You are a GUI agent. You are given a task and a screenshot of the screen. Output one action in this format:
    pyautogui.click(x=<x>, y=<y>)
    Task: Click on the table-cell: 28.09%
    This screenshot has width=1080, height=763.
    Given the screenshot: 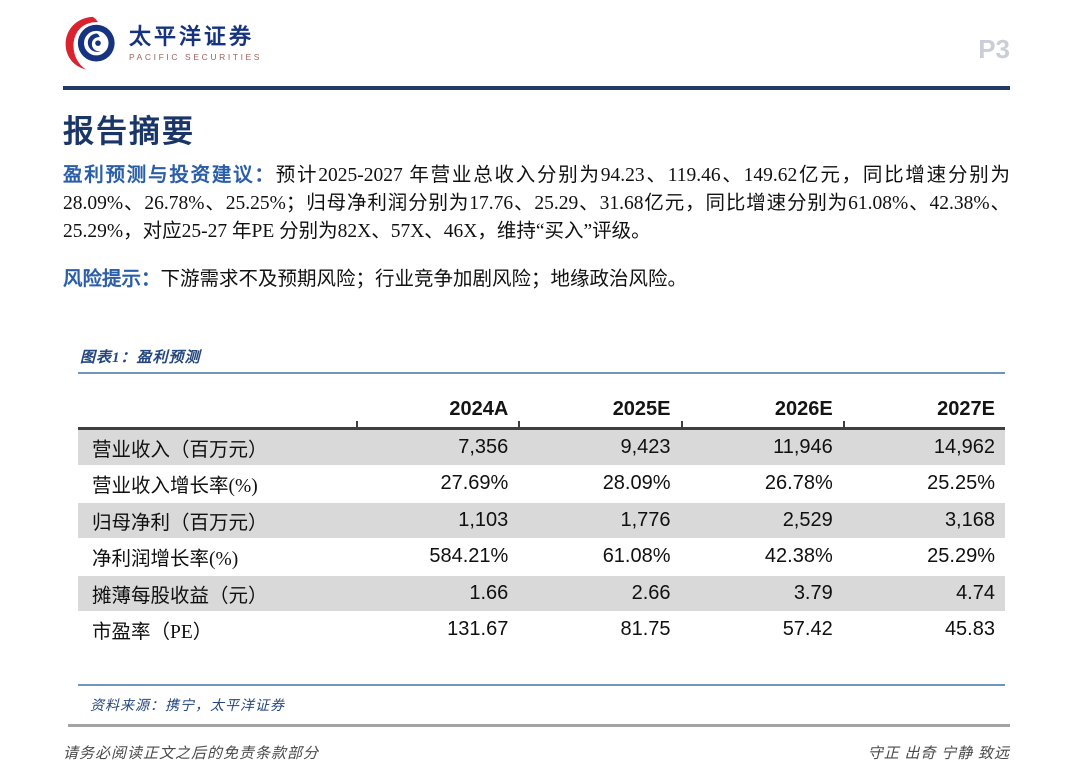 What is the action you would take?
    pyautogui.click(x=636, y=482)
    